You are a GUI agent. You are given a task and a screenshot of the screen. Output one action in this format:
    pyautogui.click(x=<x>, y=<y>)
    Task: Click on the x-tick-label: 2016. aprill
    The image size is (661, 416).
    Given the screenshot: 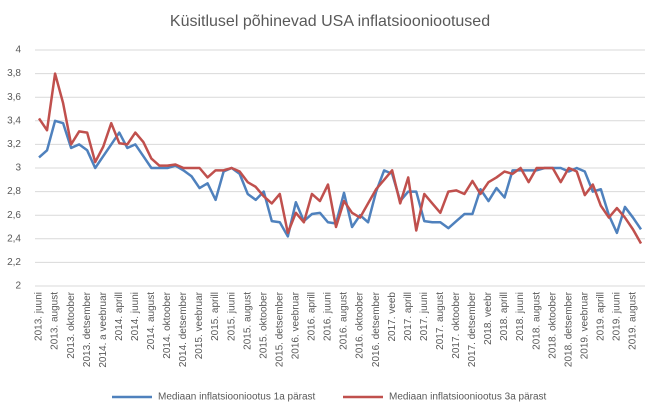 What is the action you would take?
    pyautogui.click(x=312, y=316)
    